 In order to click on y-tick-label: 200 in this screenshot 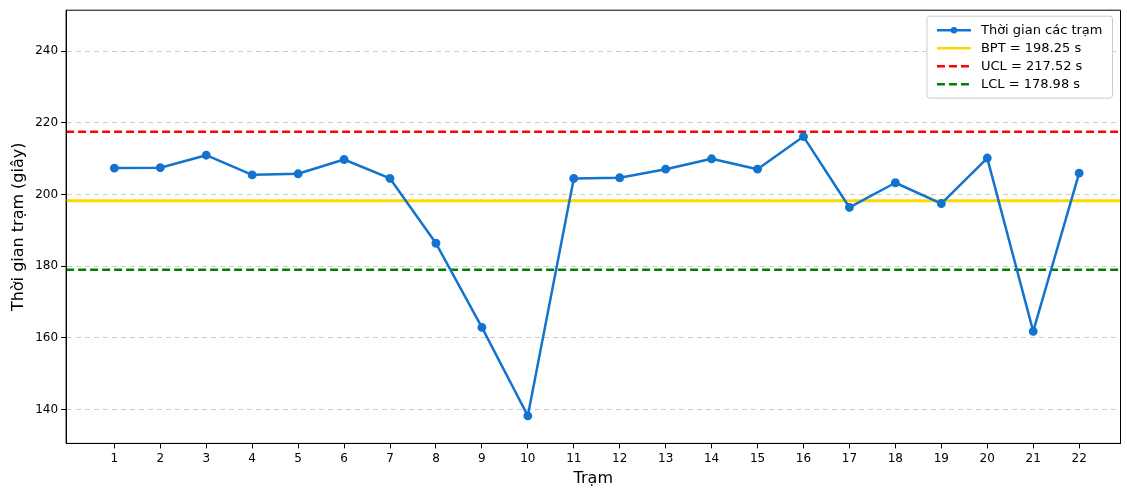, I will do `click(47, 193)`.